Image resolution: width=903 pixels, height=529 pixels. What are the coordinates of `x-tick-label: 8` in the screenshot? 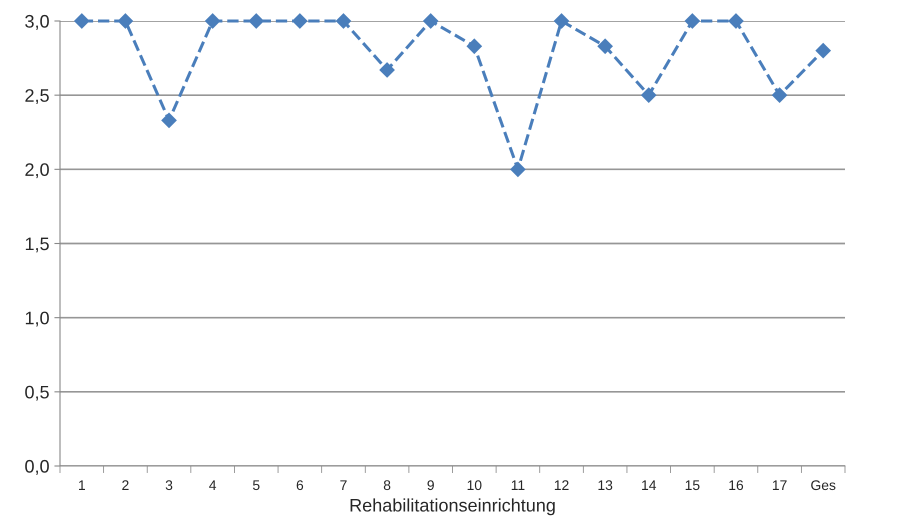 It's located at (387, 485).